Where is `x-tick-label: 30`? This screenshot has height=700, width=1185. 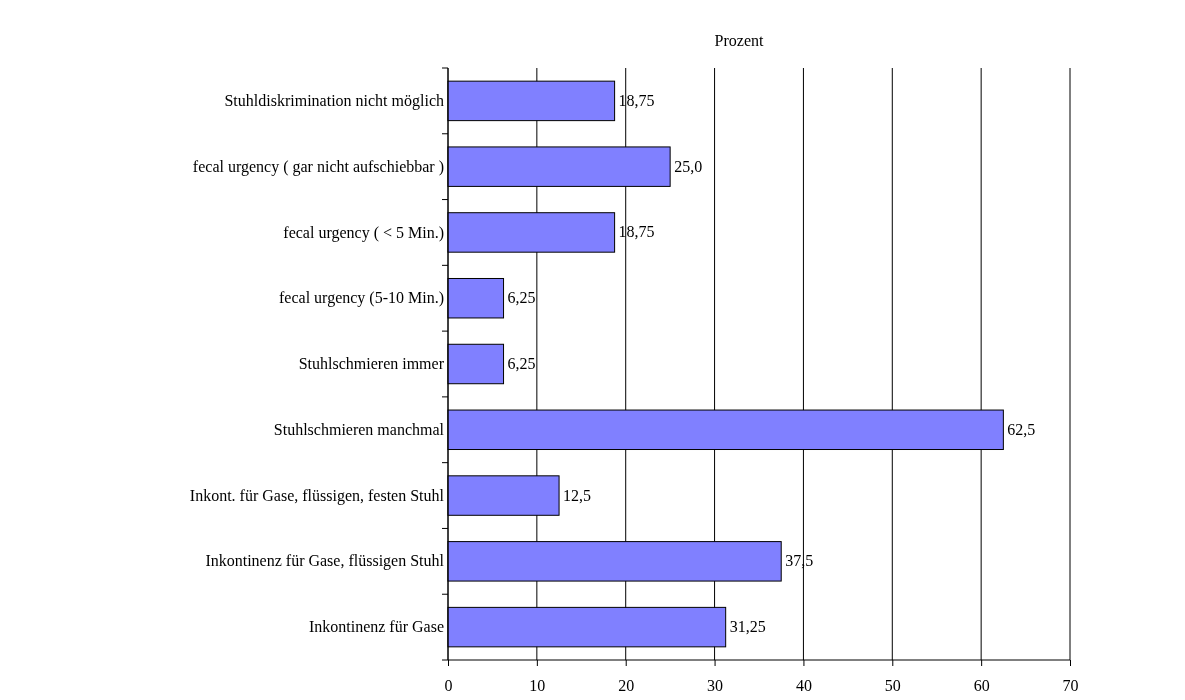 x-tick-label: 30 is located at coordinates (715, 686).